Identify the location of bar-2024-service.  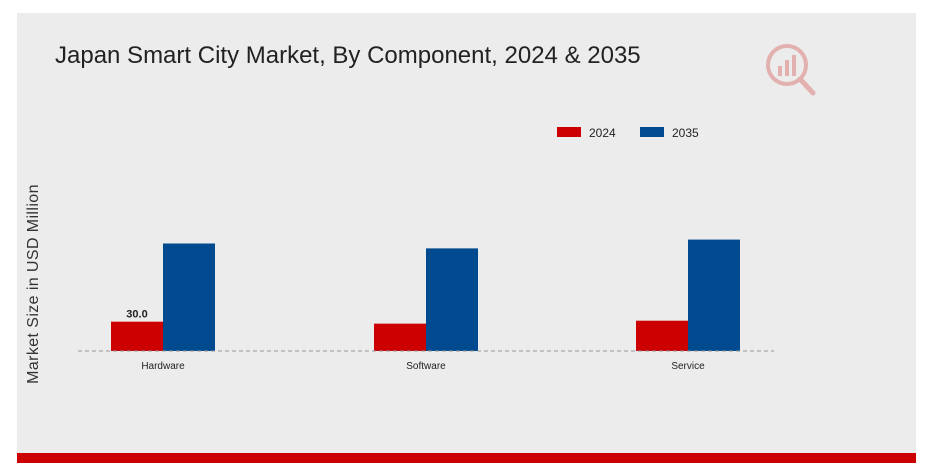
(662, 335).